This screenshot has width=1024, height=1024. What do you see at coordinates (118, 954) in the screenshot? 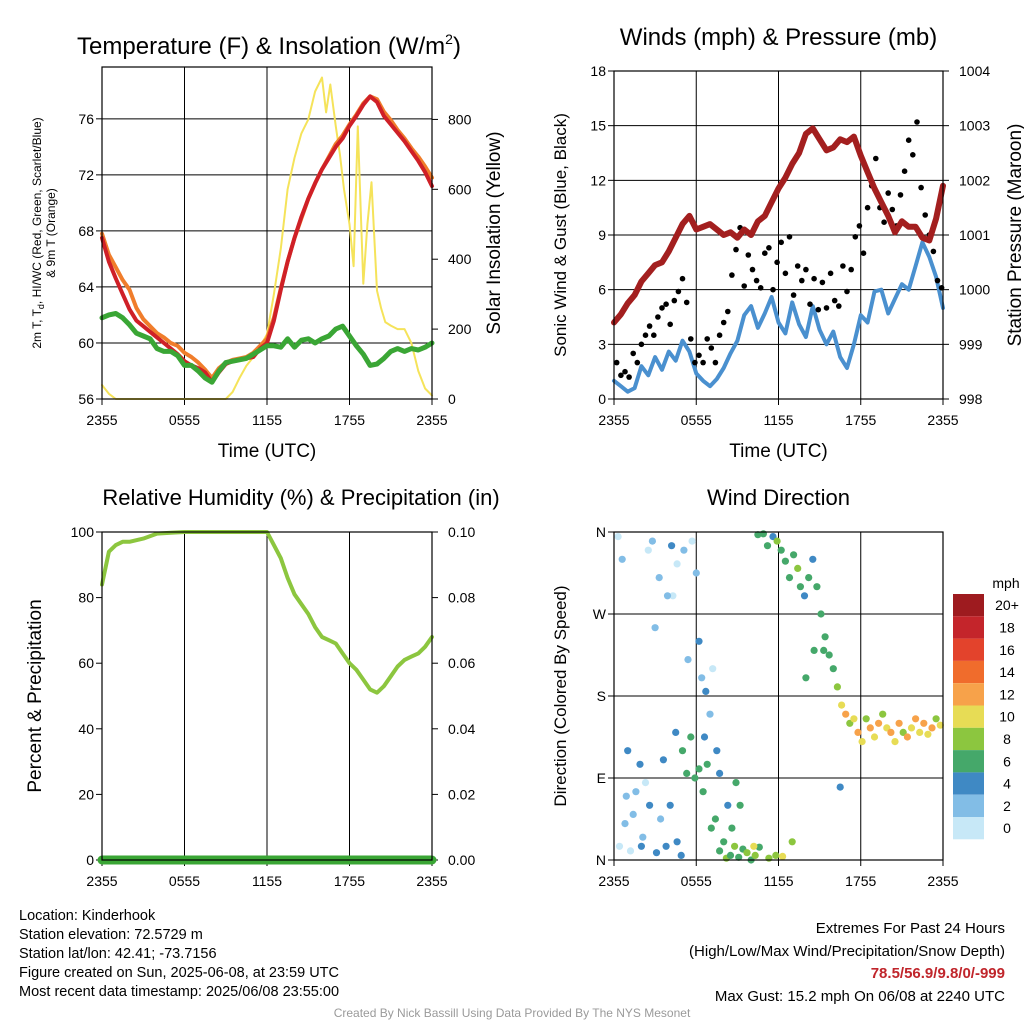
I see `latlon-text: Station lat/lon: 42.41; -73.7156` at bounding box center [118, 954].